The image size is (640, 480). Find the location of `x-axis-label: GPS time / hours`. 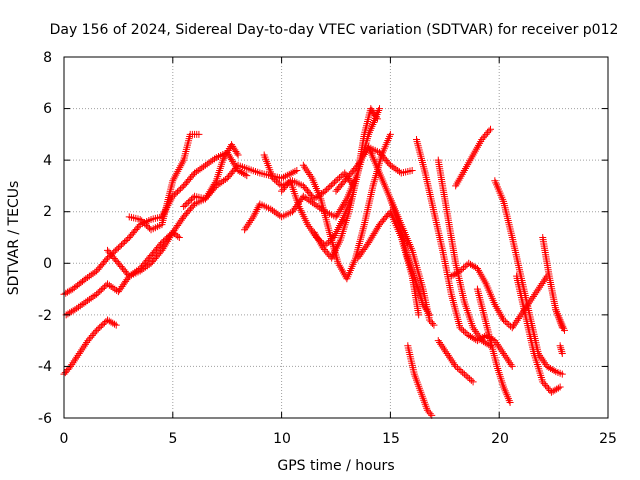

x-axis-label: GPS time / hours is located at coordinates (335, 466).